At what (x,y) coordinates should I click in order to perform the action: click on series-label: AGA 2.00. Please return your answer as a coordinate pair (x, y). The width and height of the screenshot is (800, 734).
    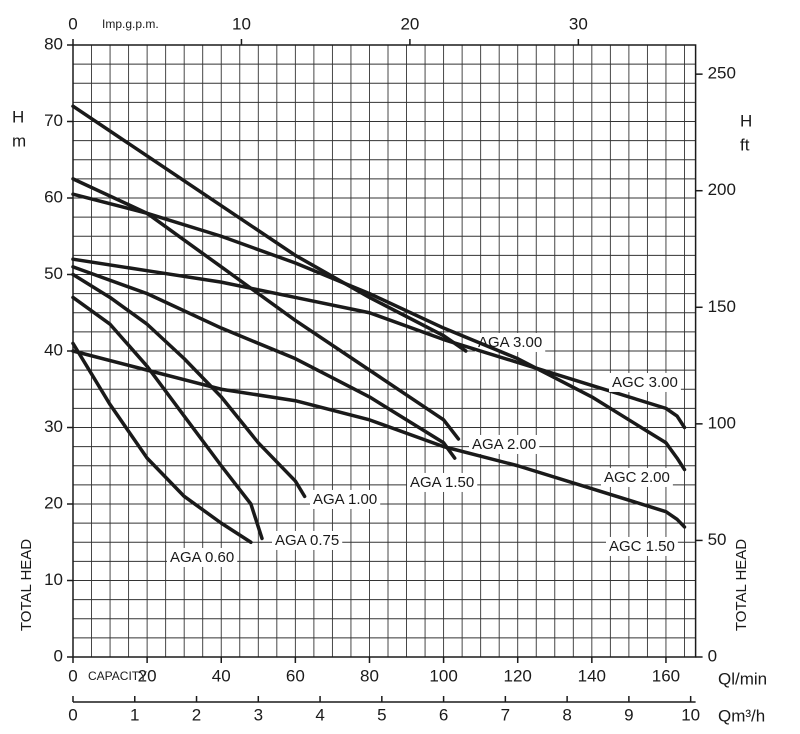
    Looking at the image, I should click on (504, 444).